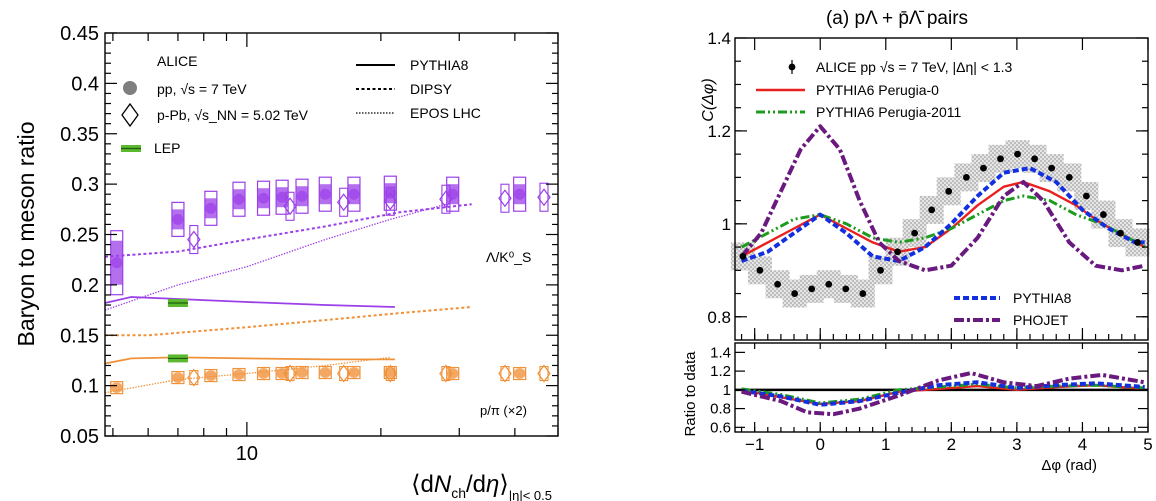 The width and height of the screenshot is (1156, 501). What do you see at coordinates (719, 317) in the screenshot?
I see `y-tick-label: 0.8` at bounding box center [719, 317].